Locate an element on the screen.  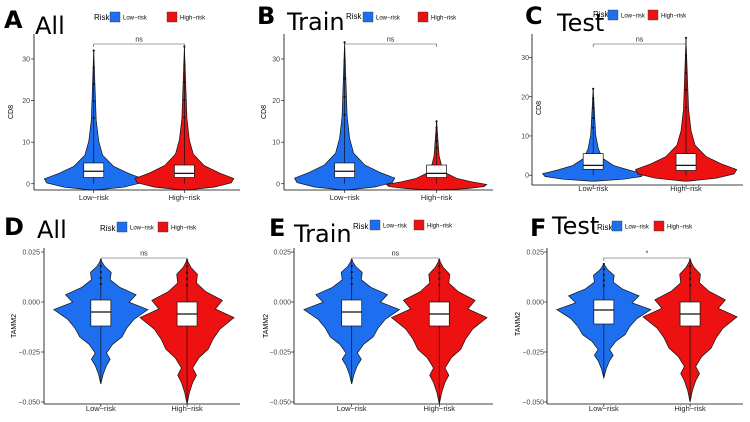
y-tick-label: 30 is located at coordinates (26, 59).